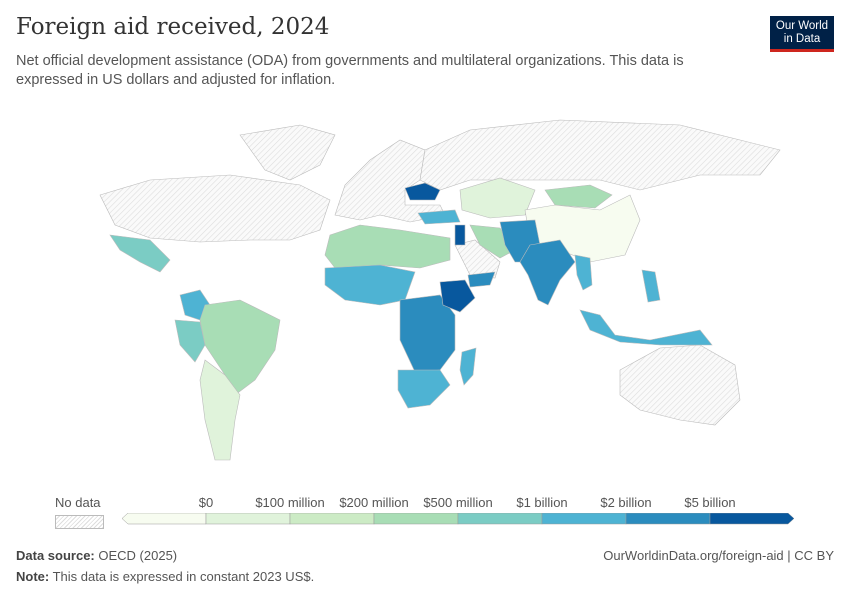 The height and width of the screenshot is (600, 850). What do you see at coordinates (370, 285) in the screenshot?
I see `region-west-africa` at bounding box center [370, 285].